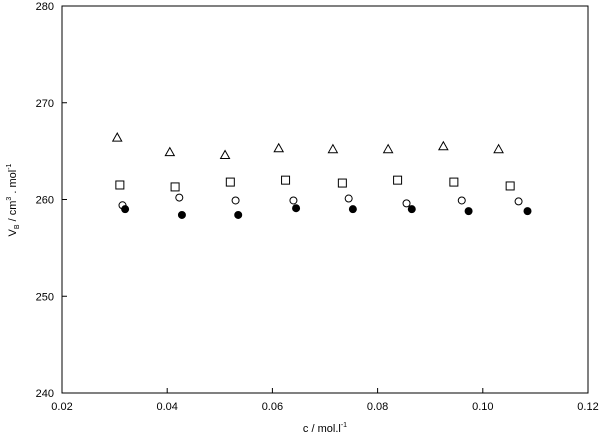 The width and height of the screenshot is (600, 440). What do you see at coordinates (61, 407) in the screenshot?
I see `x-tick-label: 0.02` at bounding box center [61, 407].